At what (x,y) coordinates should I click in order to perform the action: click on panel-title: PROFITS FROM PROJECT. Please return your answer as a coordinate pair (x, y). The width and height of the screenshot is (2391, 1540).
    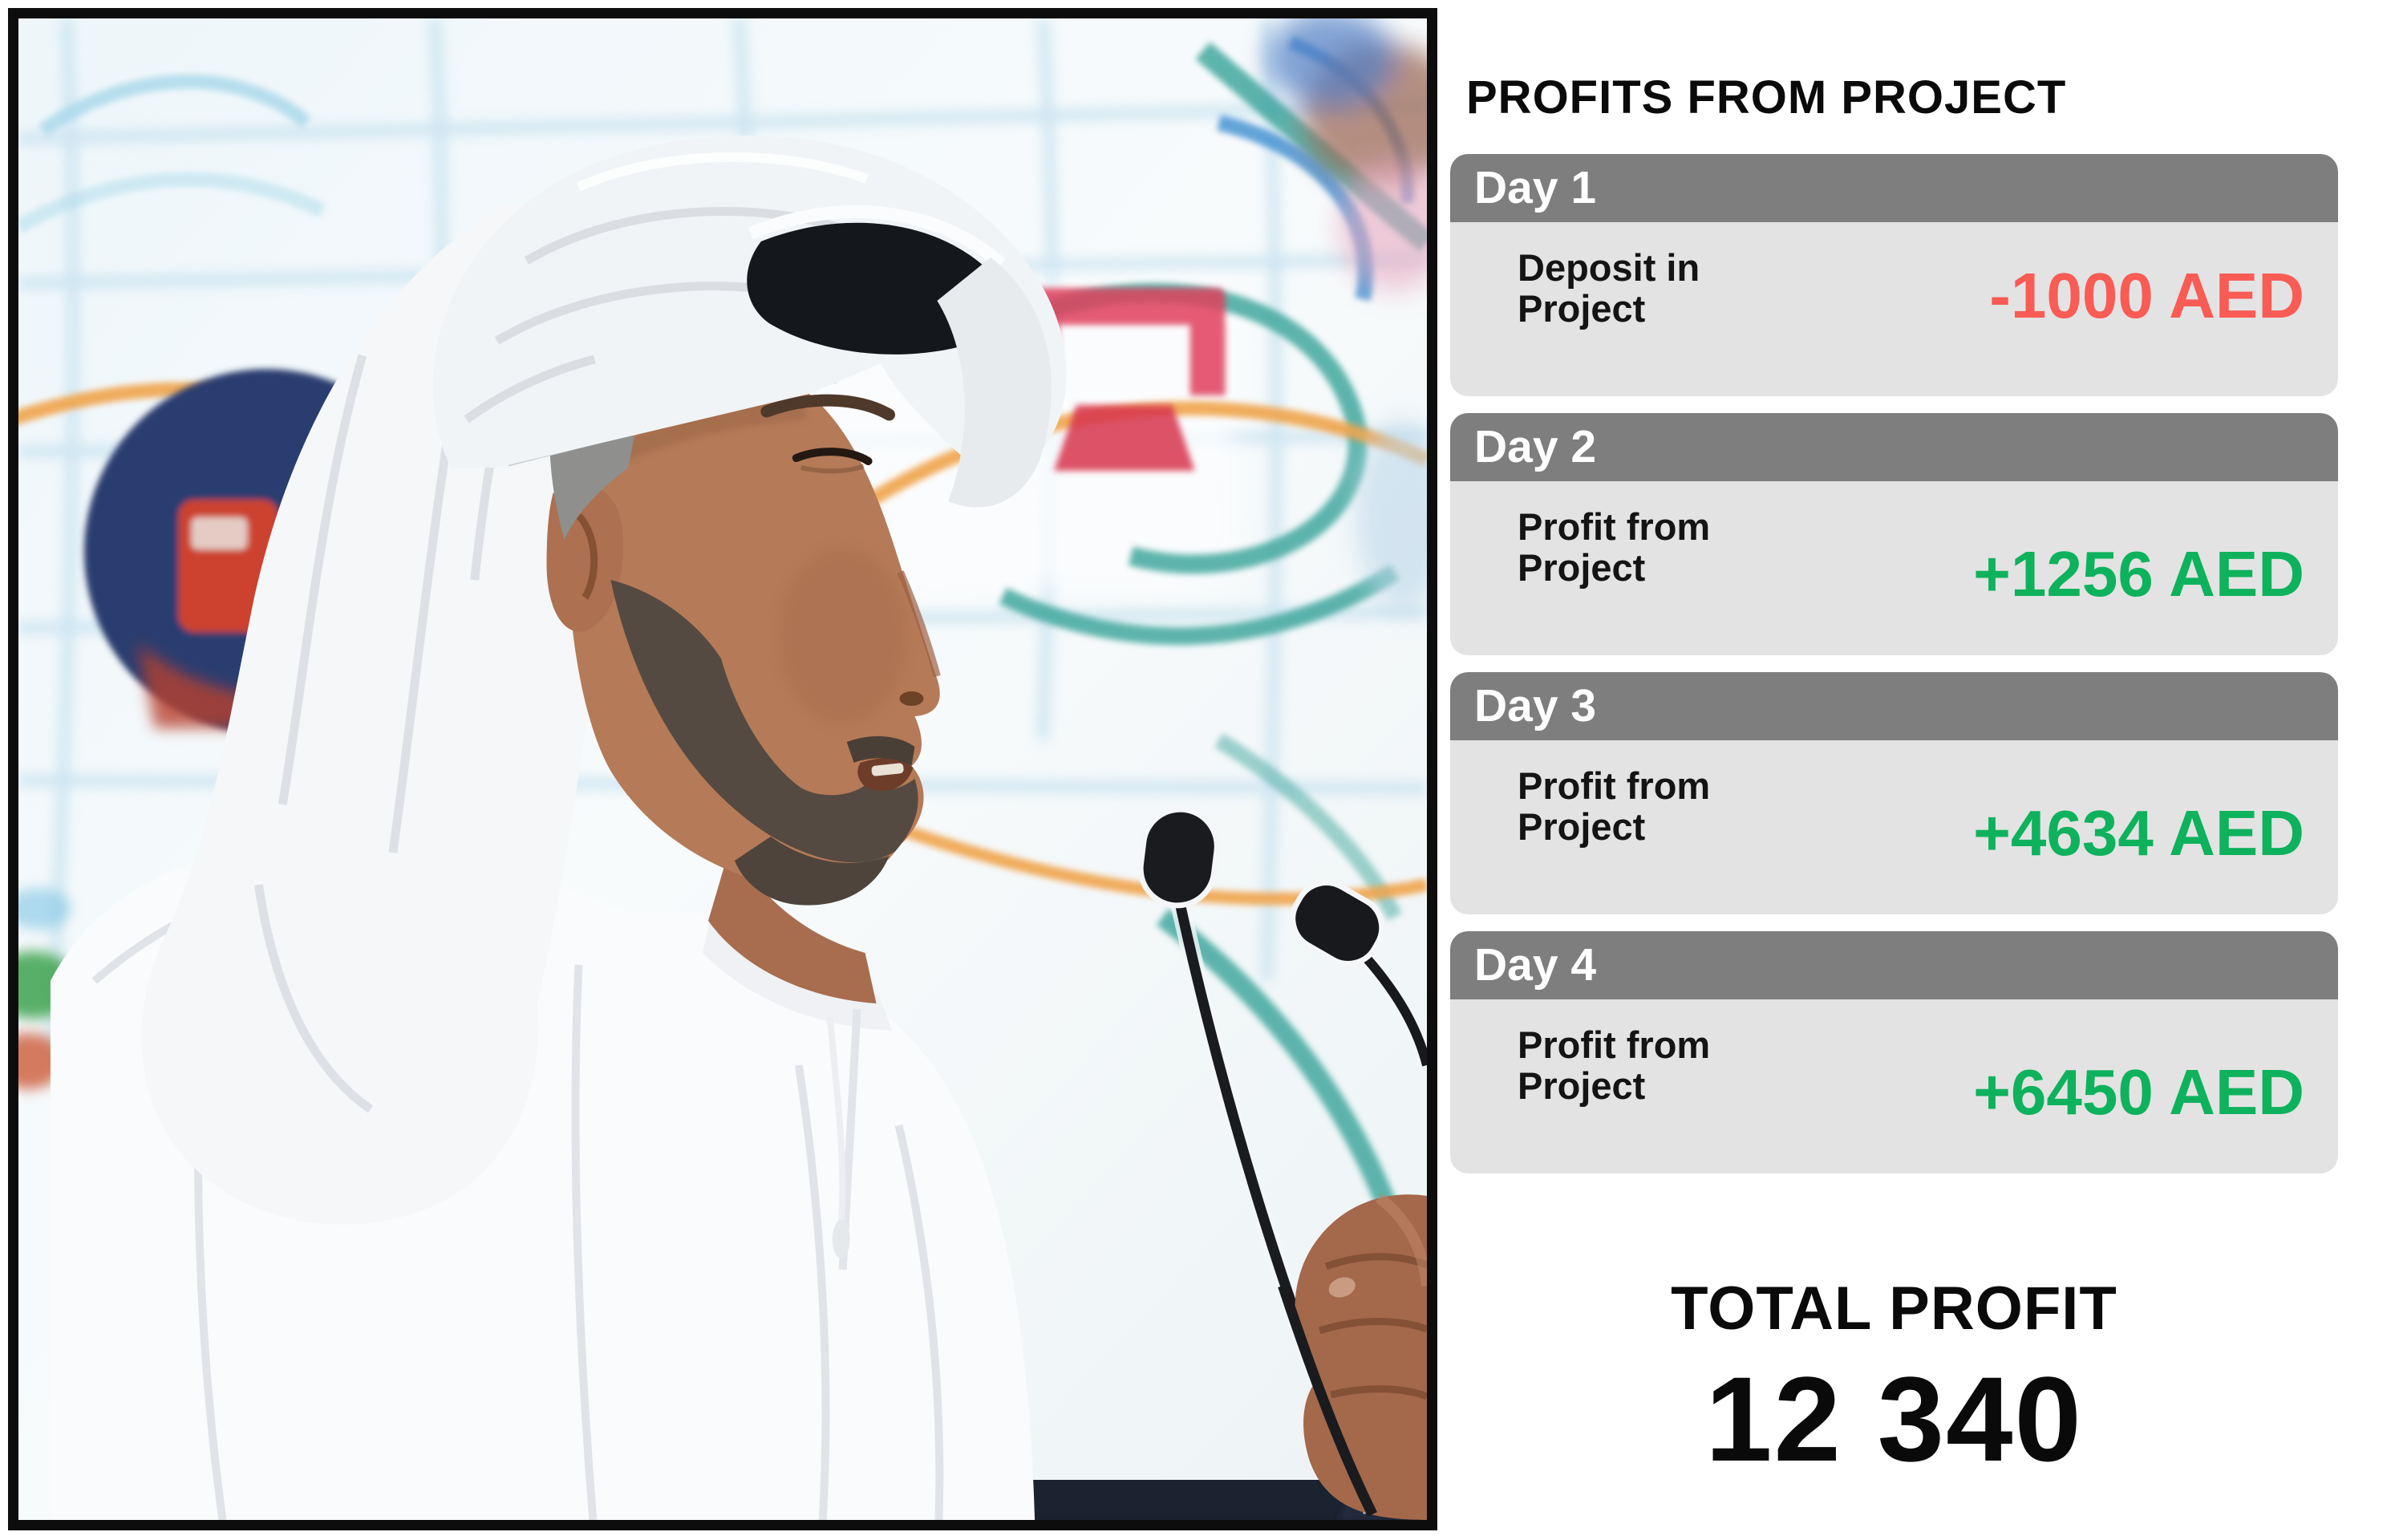
    Looking at the image, I should click on (1766, 97).